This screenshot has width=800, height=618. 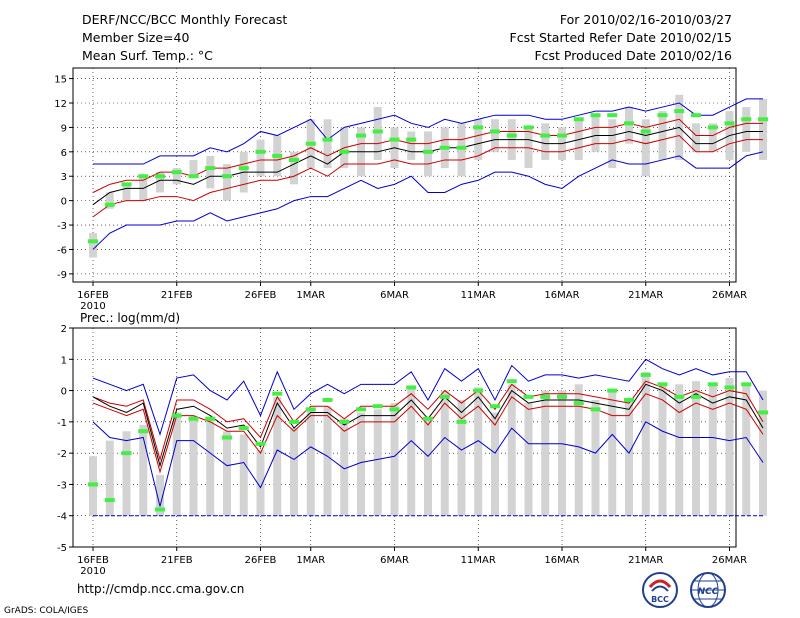 I want to click on series-ensemble-max, so click(x=428, y=397).